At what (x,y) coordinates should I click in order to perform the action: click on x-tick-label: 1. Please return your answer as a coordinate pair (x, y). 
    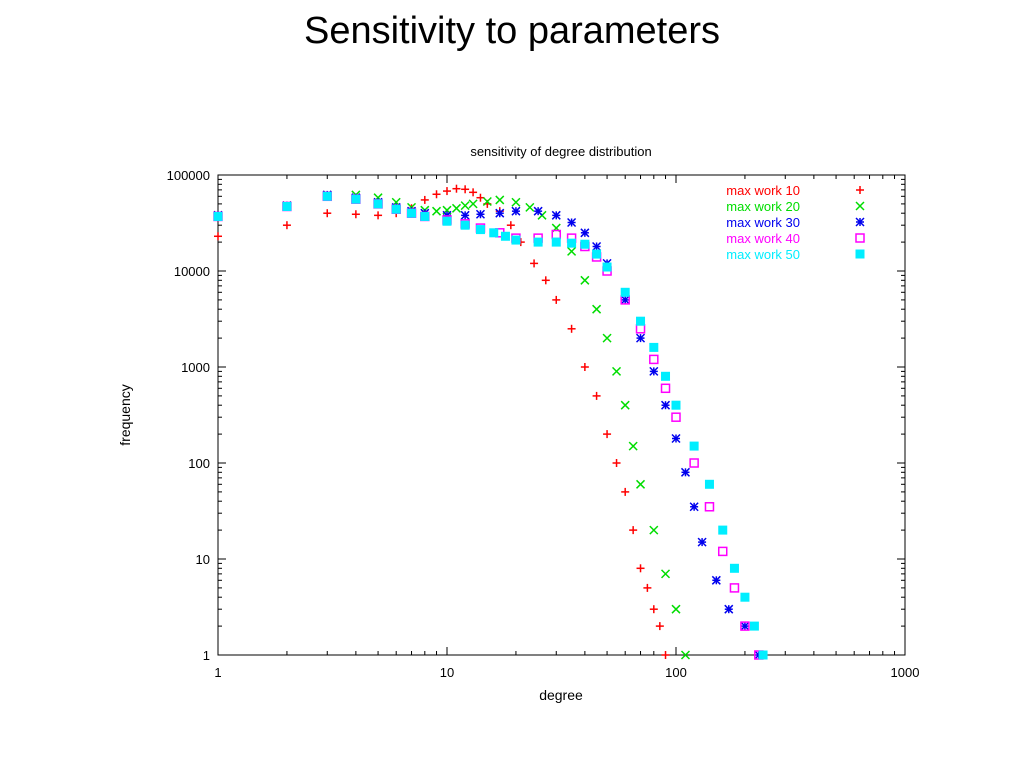
    Looking at the image, I should click on (217, 672).